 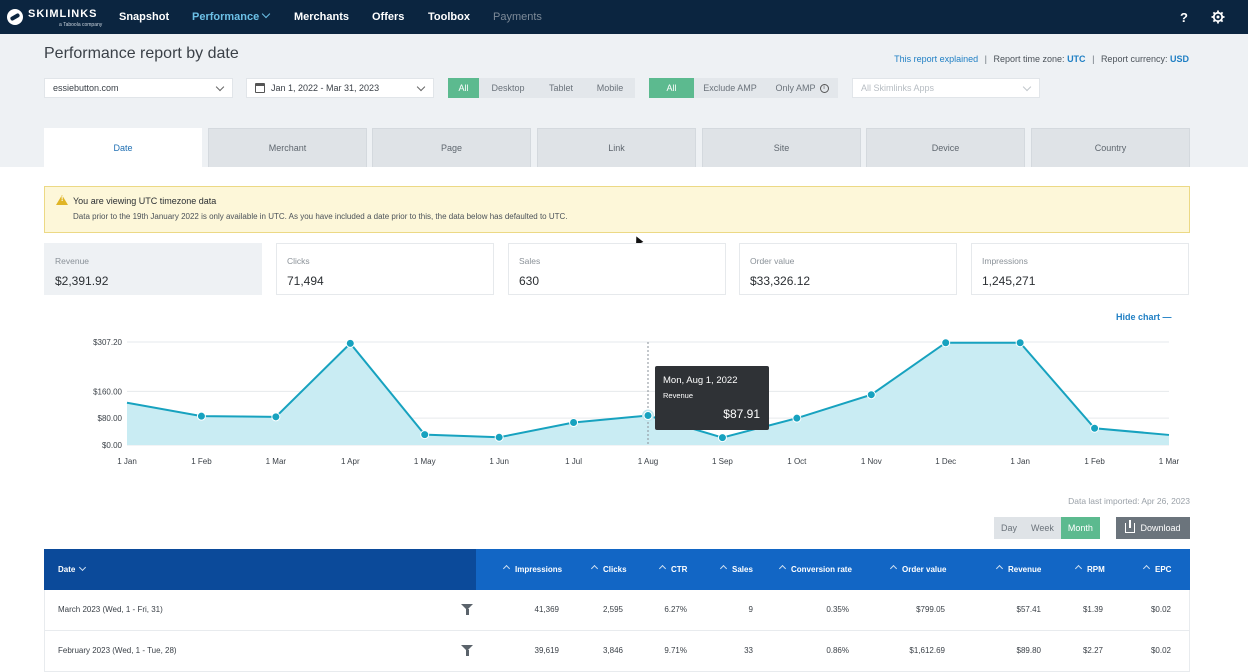 What do you see at coordinates (679, 569) in the screenshot?
I see `column-header-label: CTR` at bounding box center [679, 569].